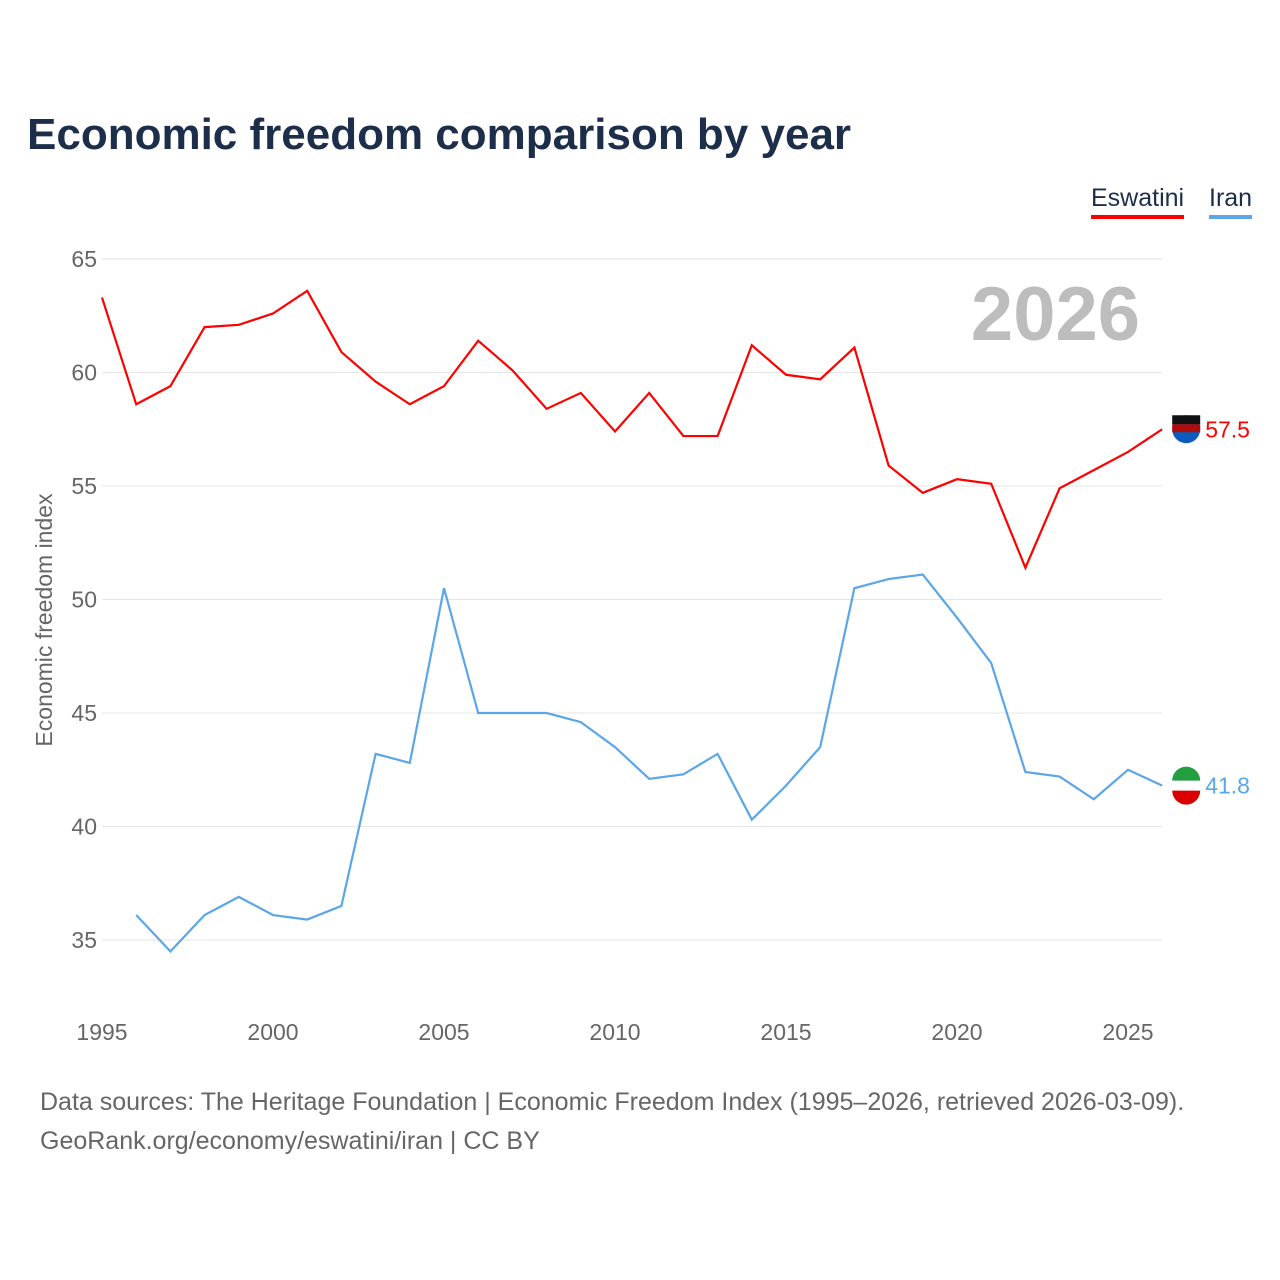 Image resolution: width=1280 pixels, height=1280 pixels. I want to click on y-tick-label: 35, so click(84, 940).